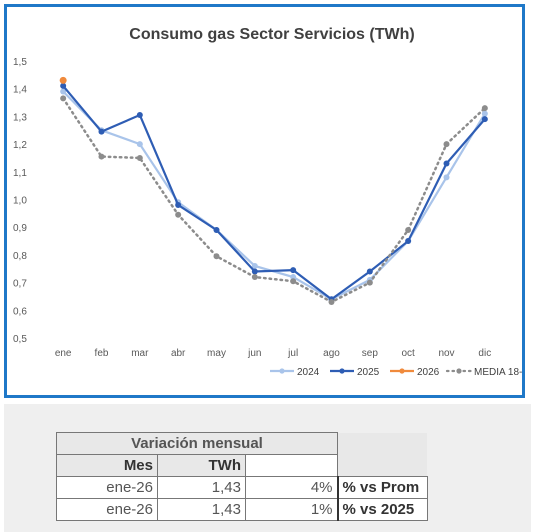 The width and height of the screenshot is (535, 532). Describe the element at coordinates (446, 353) in the screenshot. I see `x-tick-label: nov` at that location.